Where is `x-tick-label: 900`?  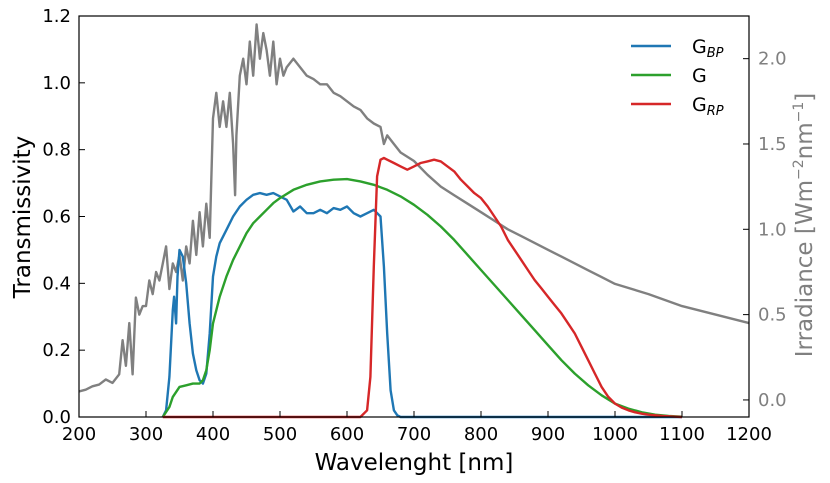 x-tick-label: 900 is located at coordinates (548, 434).